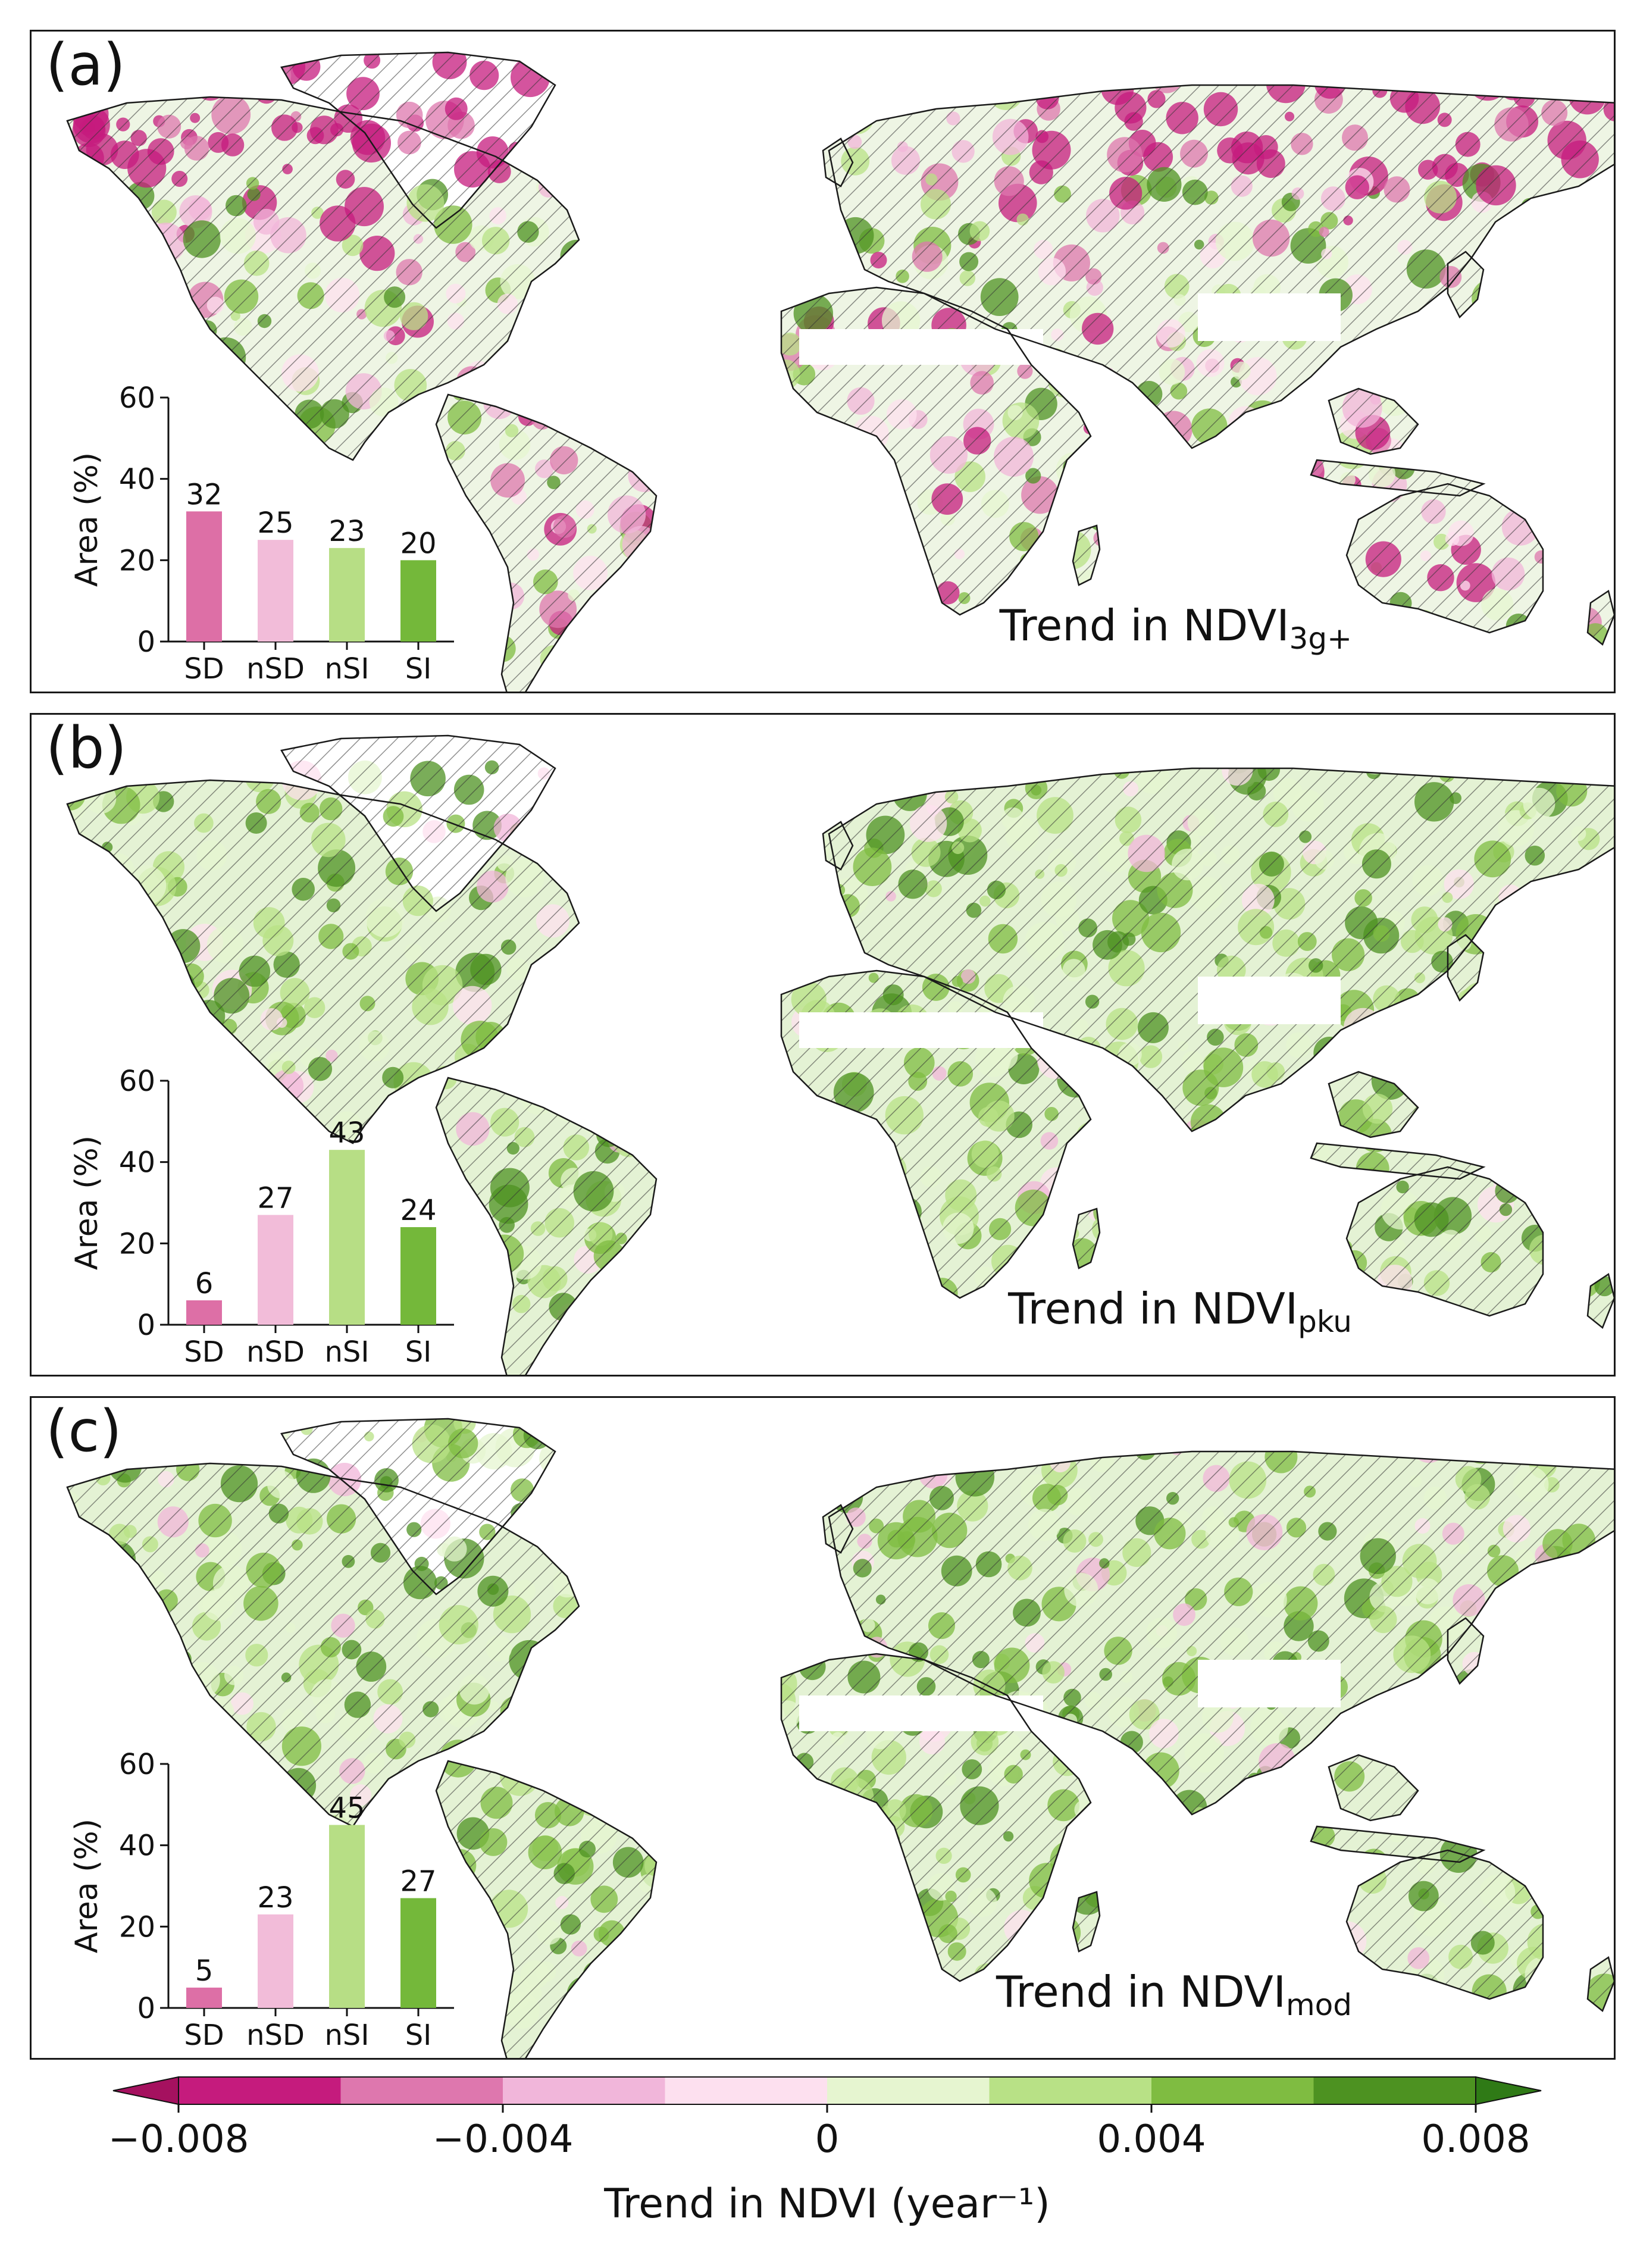  What do you see at coordinates (346, 1133) in the screenshot?
I see `bar-value-label: 43` at bounding box center [346, 1133].